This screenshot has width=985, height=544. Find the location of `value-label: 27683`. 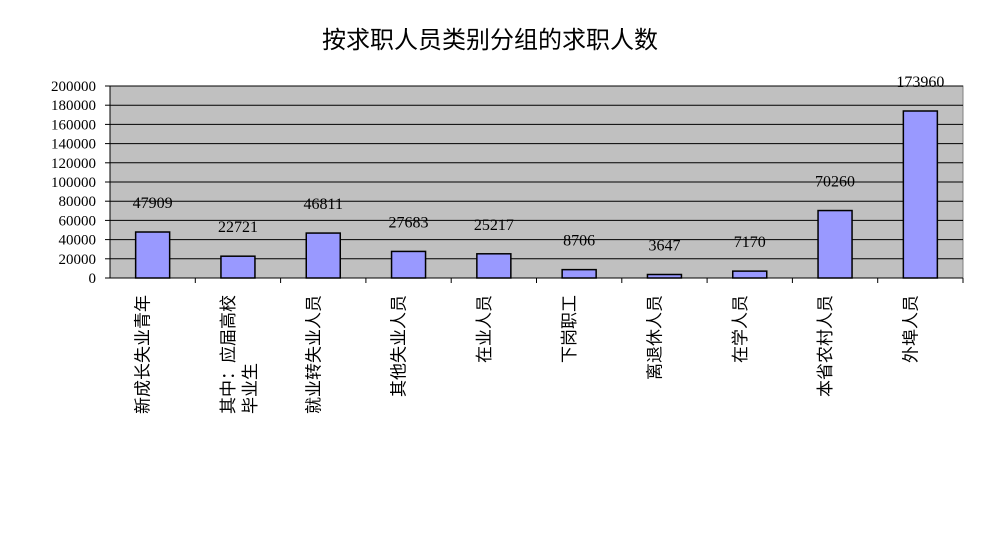

value-label: 27683 is located at coordinates (409, 222).